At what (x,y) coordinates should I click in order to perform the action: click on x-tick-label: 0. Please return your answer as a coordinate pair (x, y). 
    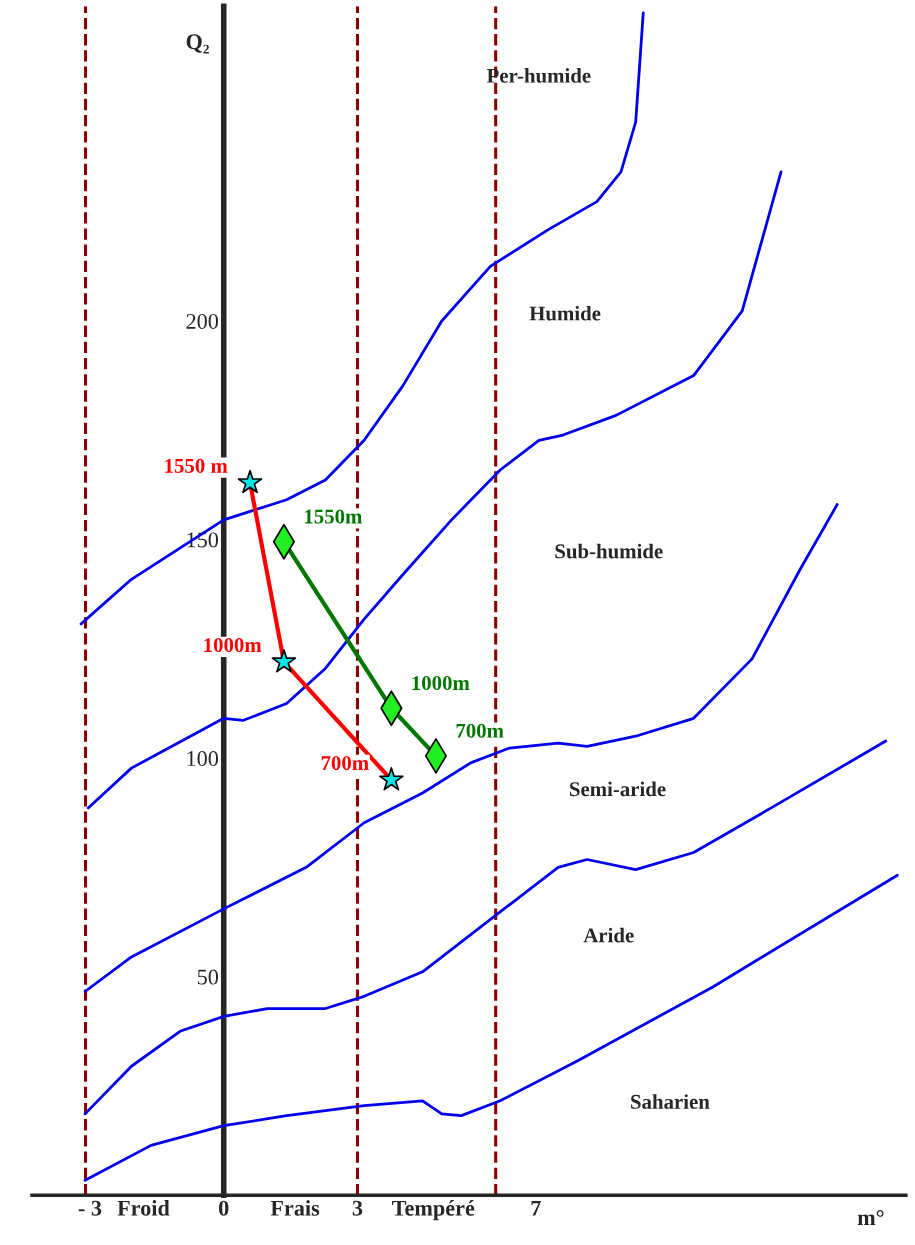
    Looking at the image, I should click on (224, 1208).